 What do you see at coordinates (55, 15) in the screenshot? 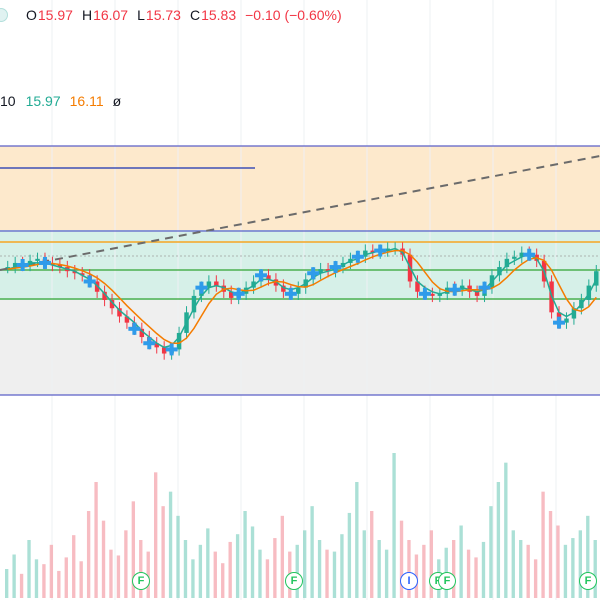
I see `open-value: 15.97` at bounding box center [55, 15].